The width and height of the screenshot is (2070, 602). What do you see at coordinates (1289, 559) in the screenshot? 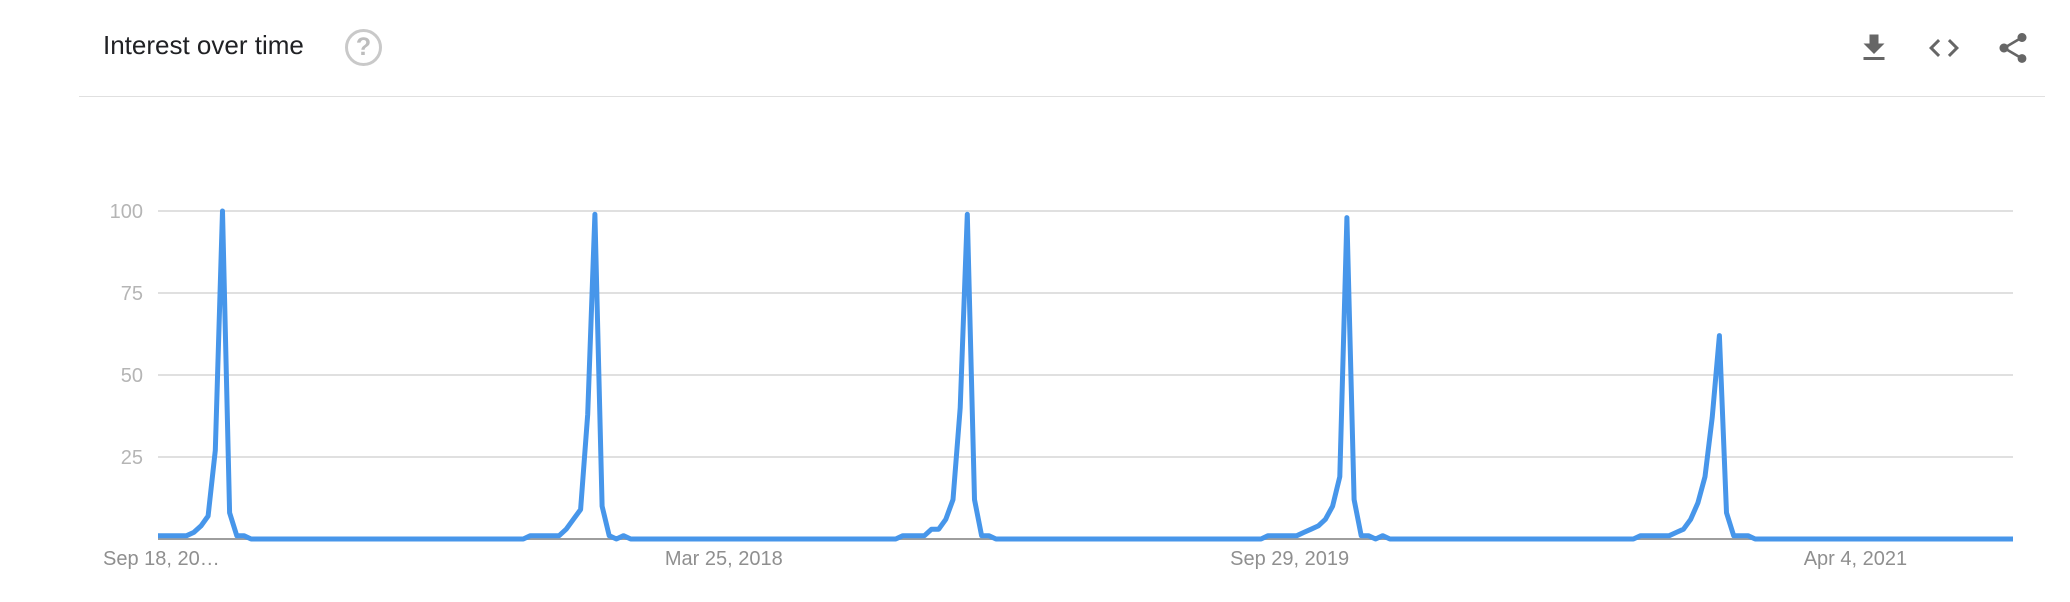
I see `x-tick-label: Sep 29, 2019` at bounding box center [1289, 559].